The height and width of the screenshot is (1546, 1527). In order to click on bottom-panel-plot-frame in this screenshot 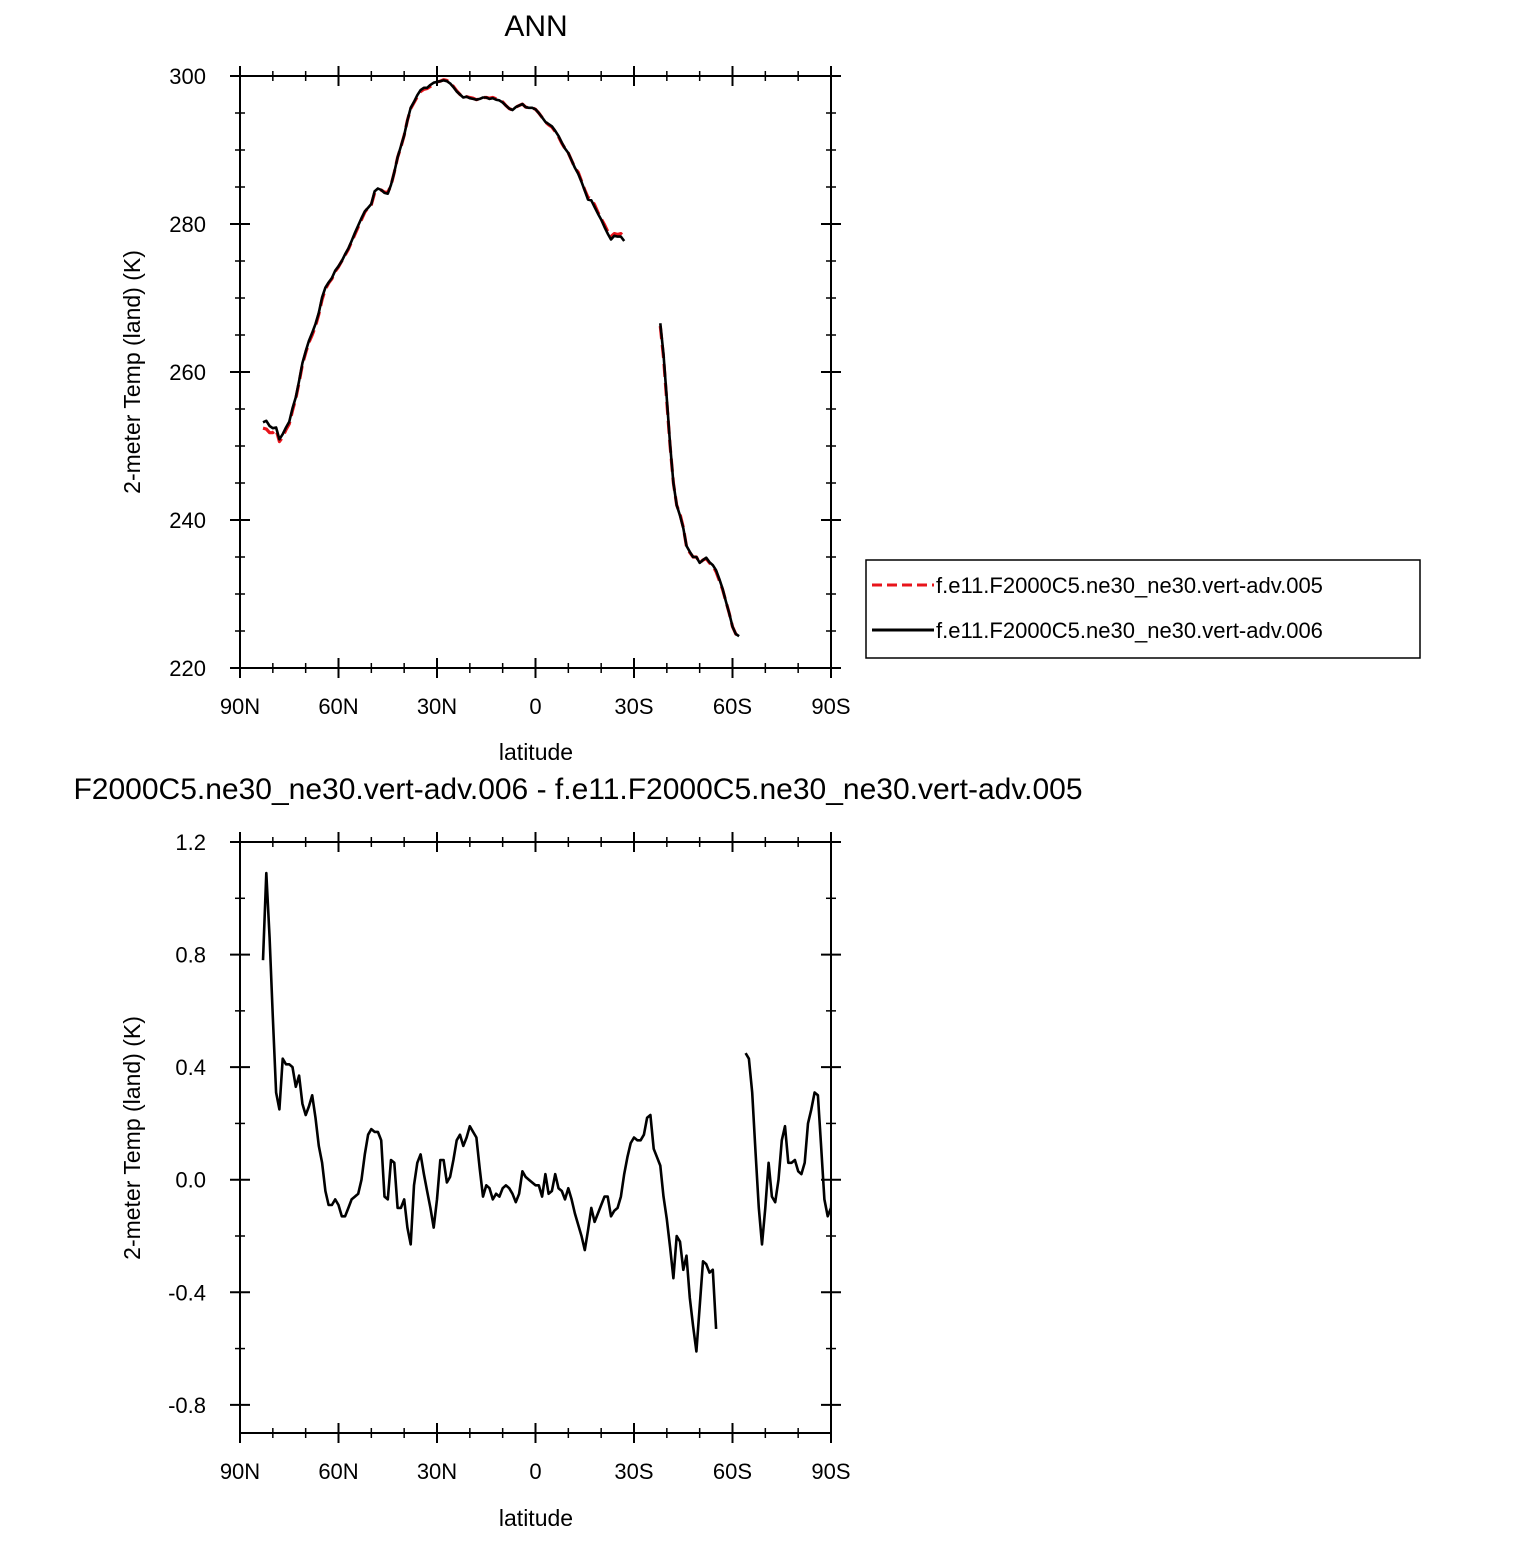, I will do `click(535, 1137)`.